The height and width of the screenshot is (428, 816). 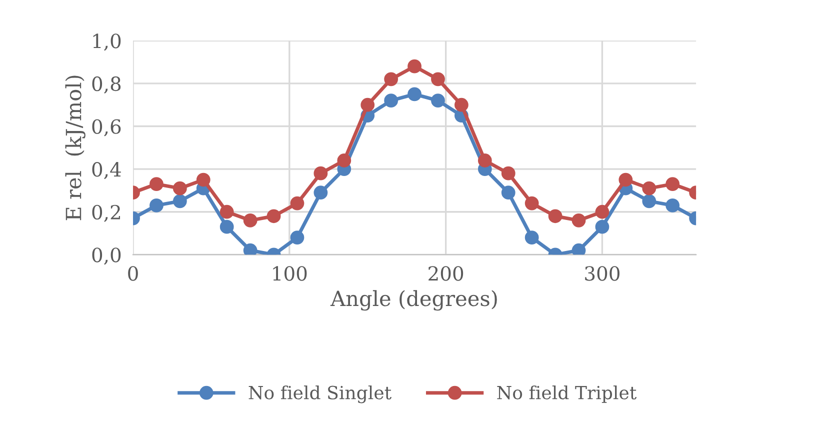 What do you see at coordinates (106, 256) in the screenshot?
I see `y-tick-label: 0,0` at bounding box center [106, 256].